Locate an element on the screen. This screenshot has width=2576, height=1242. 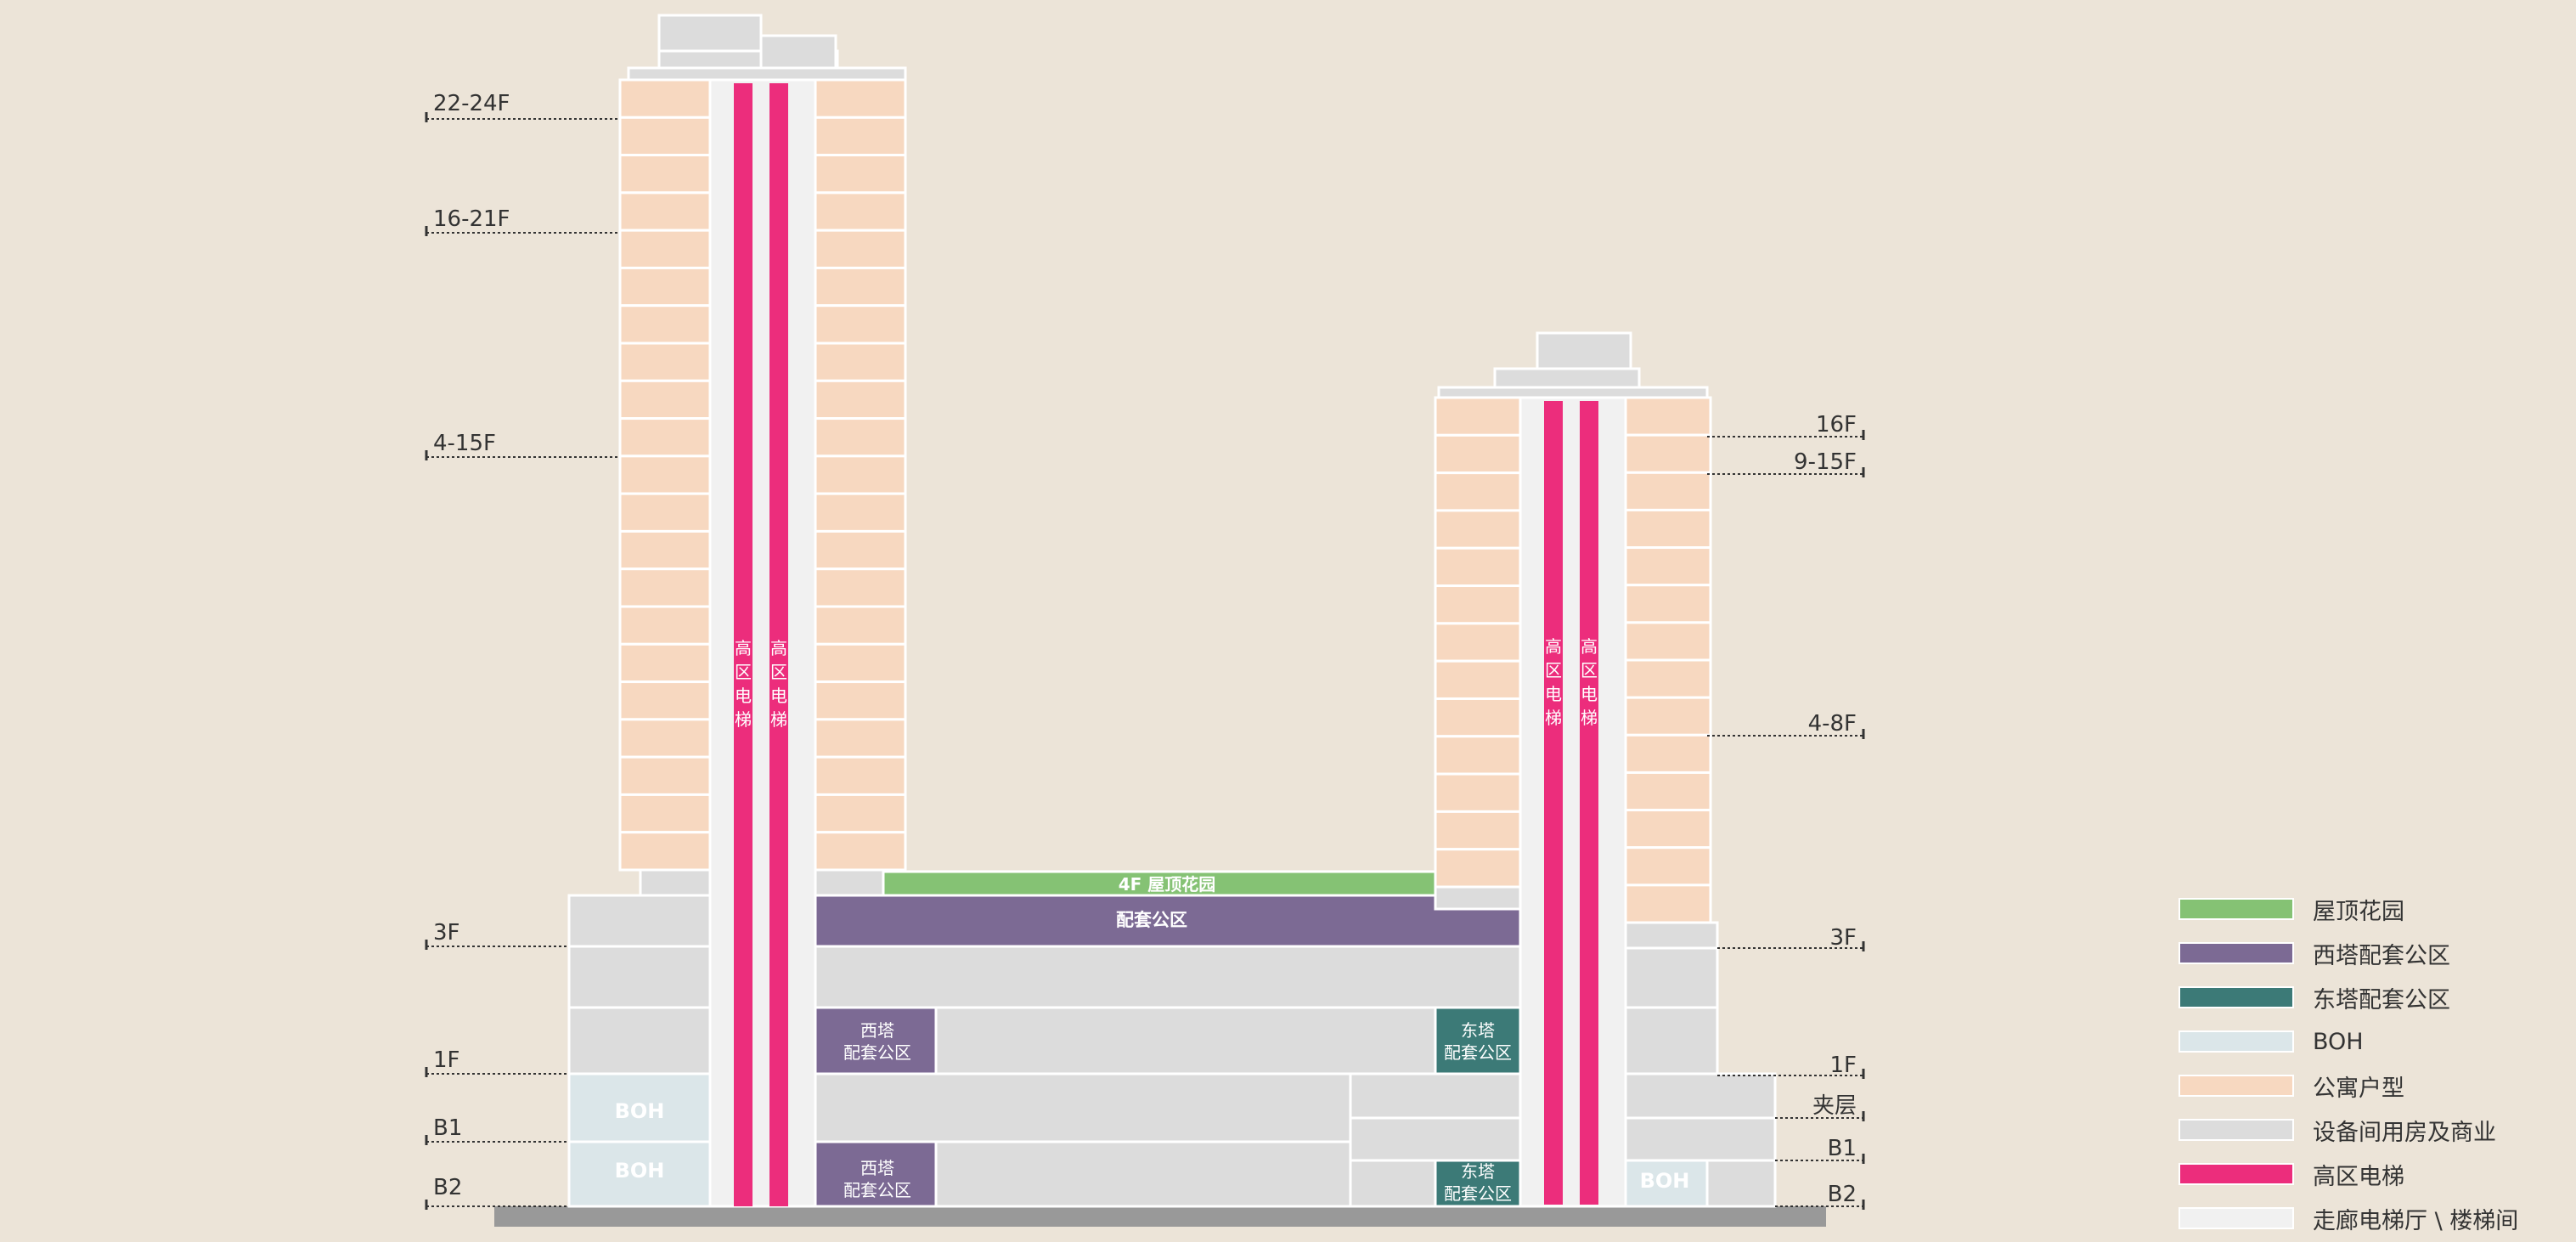
amenity-center-label: 配套公区 is located at coordinates (1151, 920).